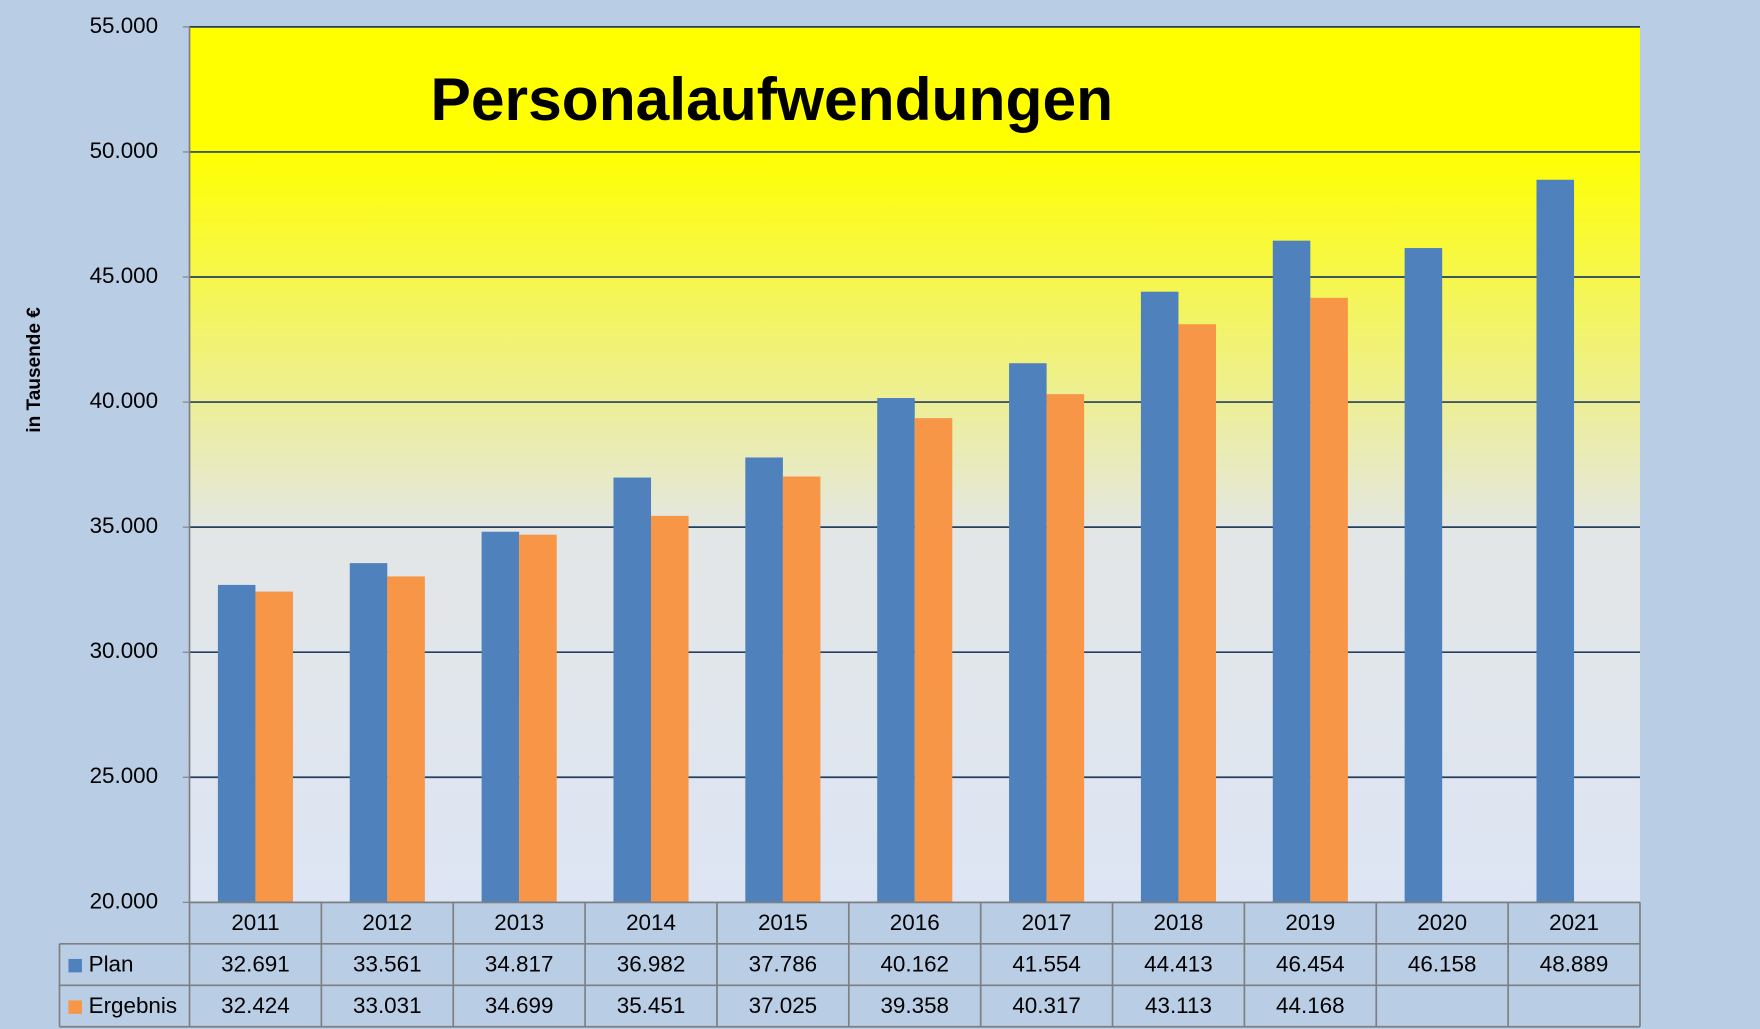  Describe the element at coordinates (124, 150) in the screenshot. I see `y-tick-label: 50.000` at that location.